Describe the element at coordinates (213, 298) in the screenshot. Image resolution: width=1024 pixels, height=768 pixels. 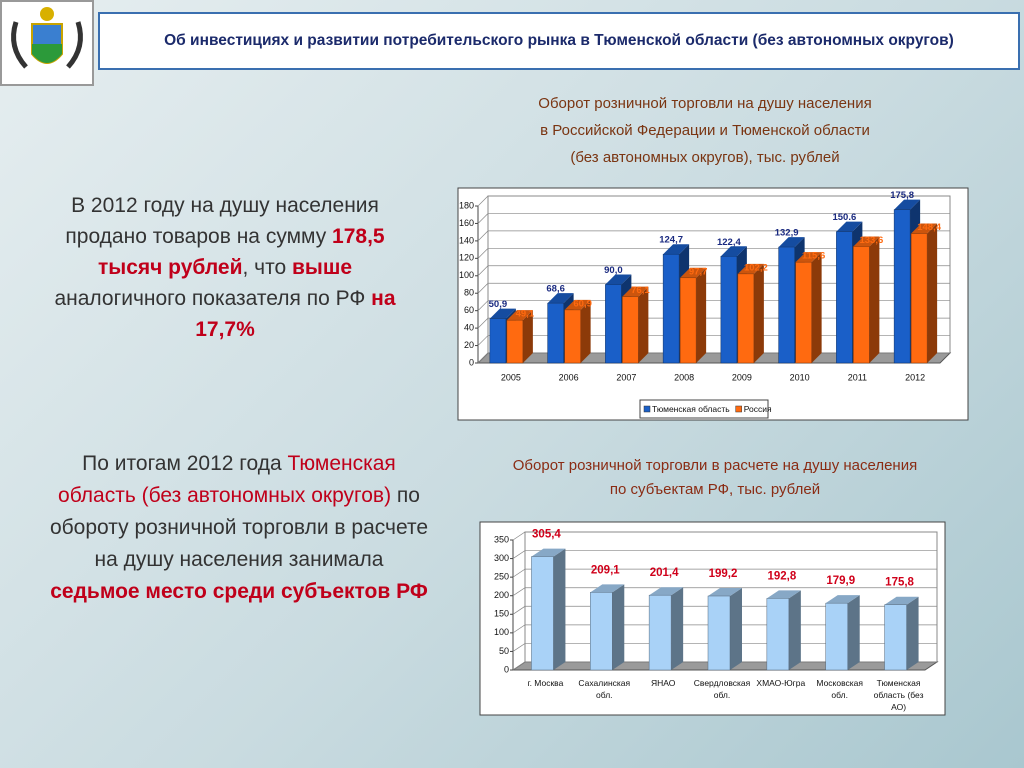
I see `text: аналогичного показателя по РФ` at that location.